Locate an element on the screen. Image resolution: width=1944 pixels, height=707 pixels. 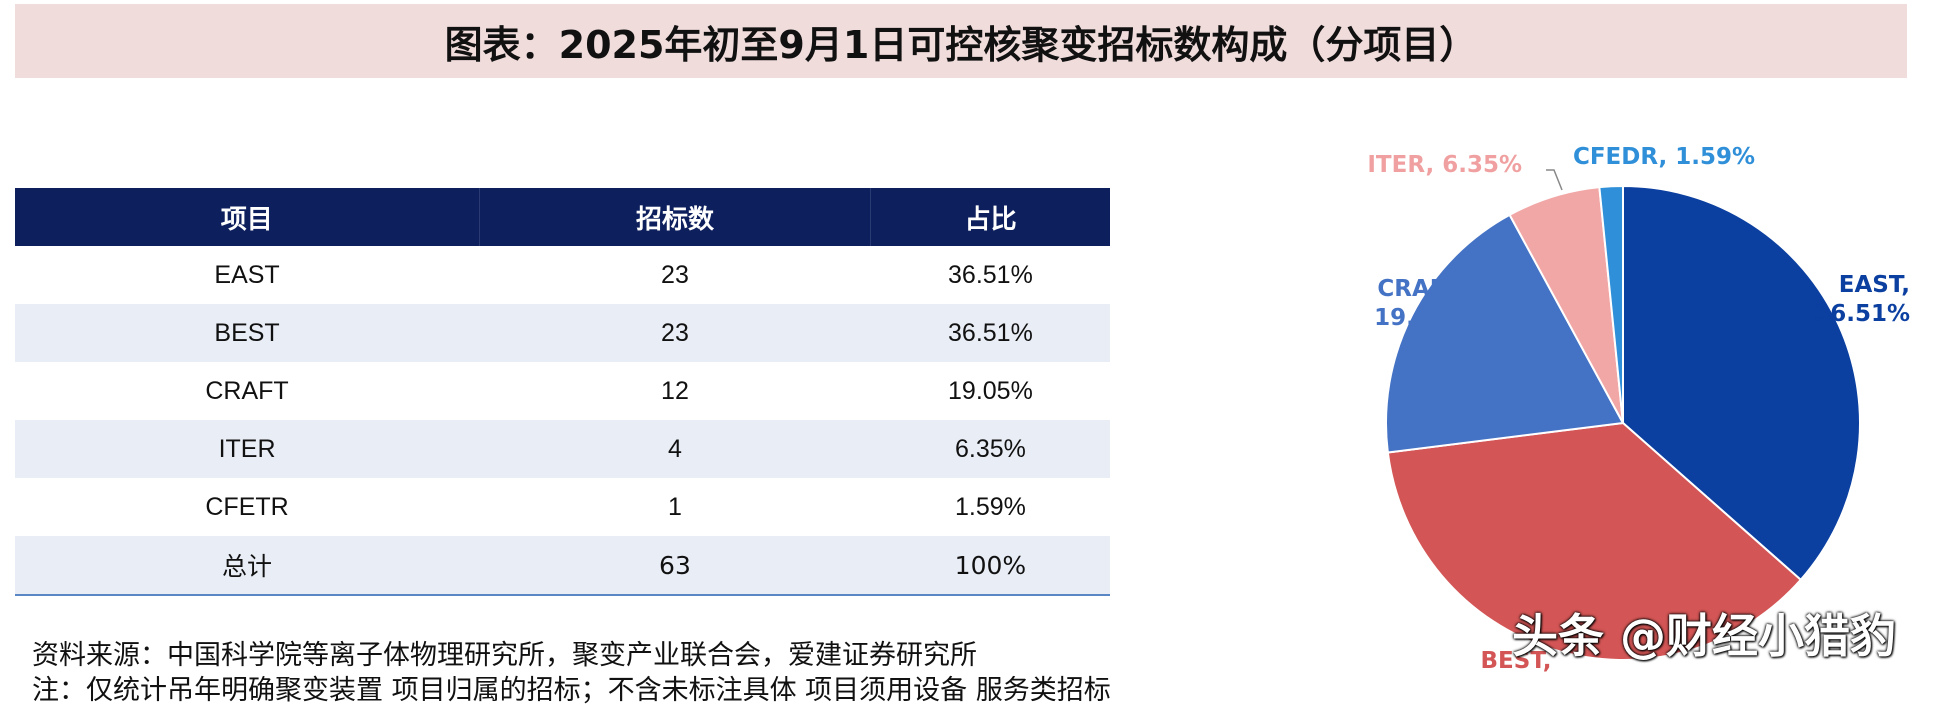
cell-project: CFETR is located at coordinates (247, 506).